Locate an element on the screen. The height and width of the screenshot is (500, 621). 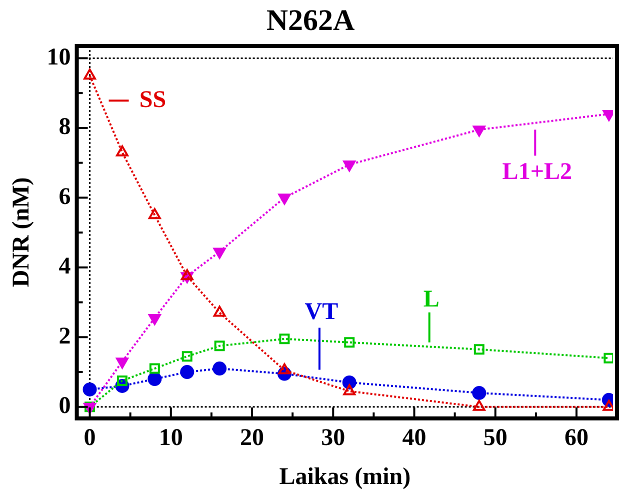
chart-title: N262A is located at coordinates (310, 21).